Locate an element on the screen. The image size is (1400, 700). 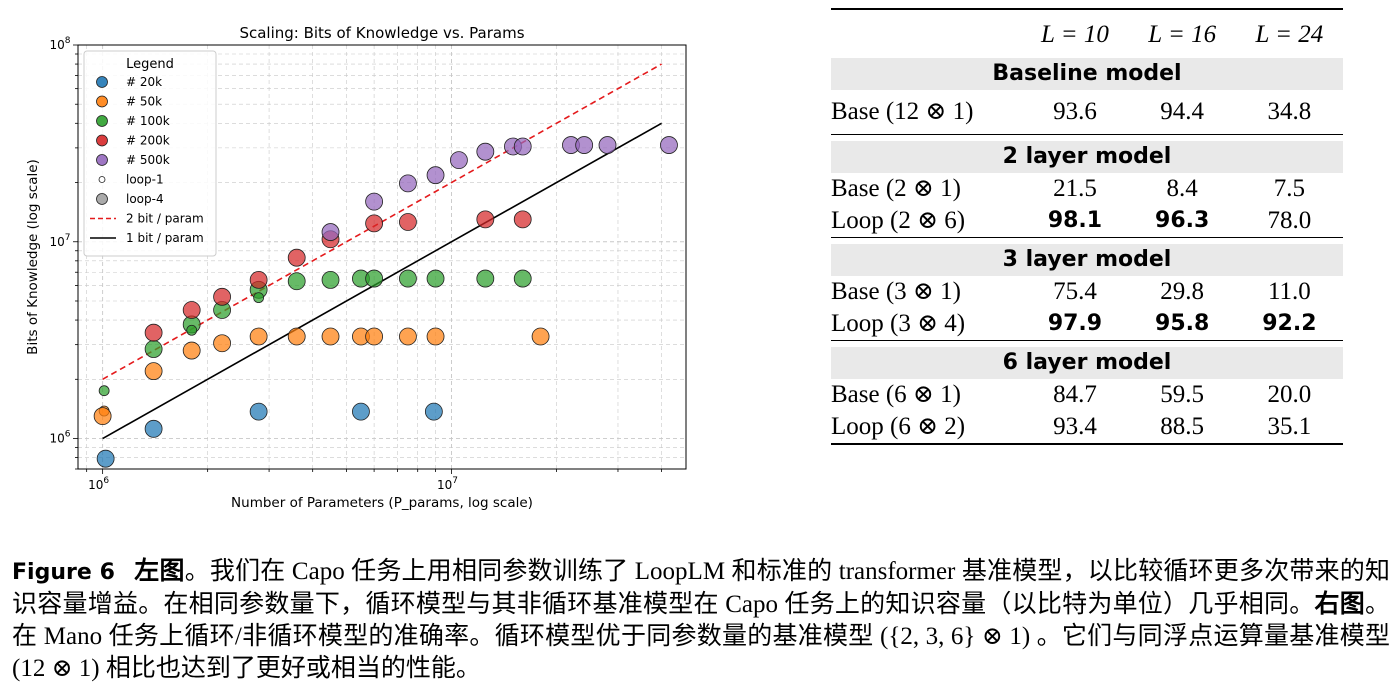
y-axis-label: Bits of Knowledge (log scale) is located at coordinates (33, 257).